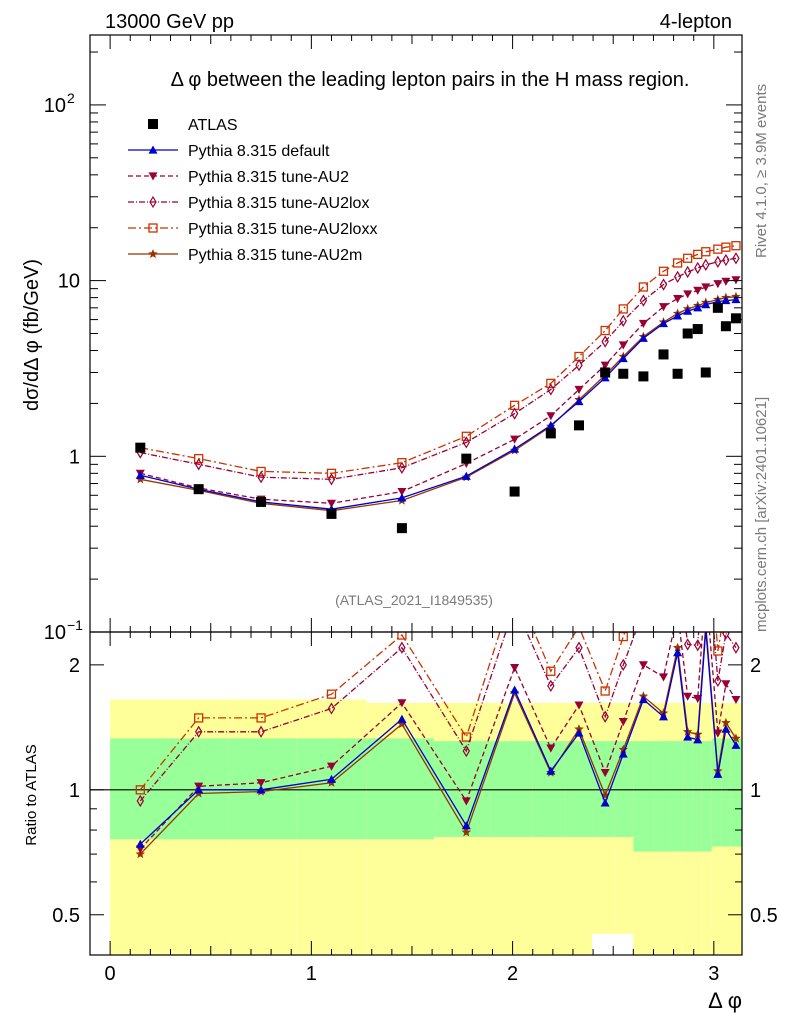 The width and height of the screenshot is (786, 1024). I want to click on ratio-point-au2m, so click(677, 647).